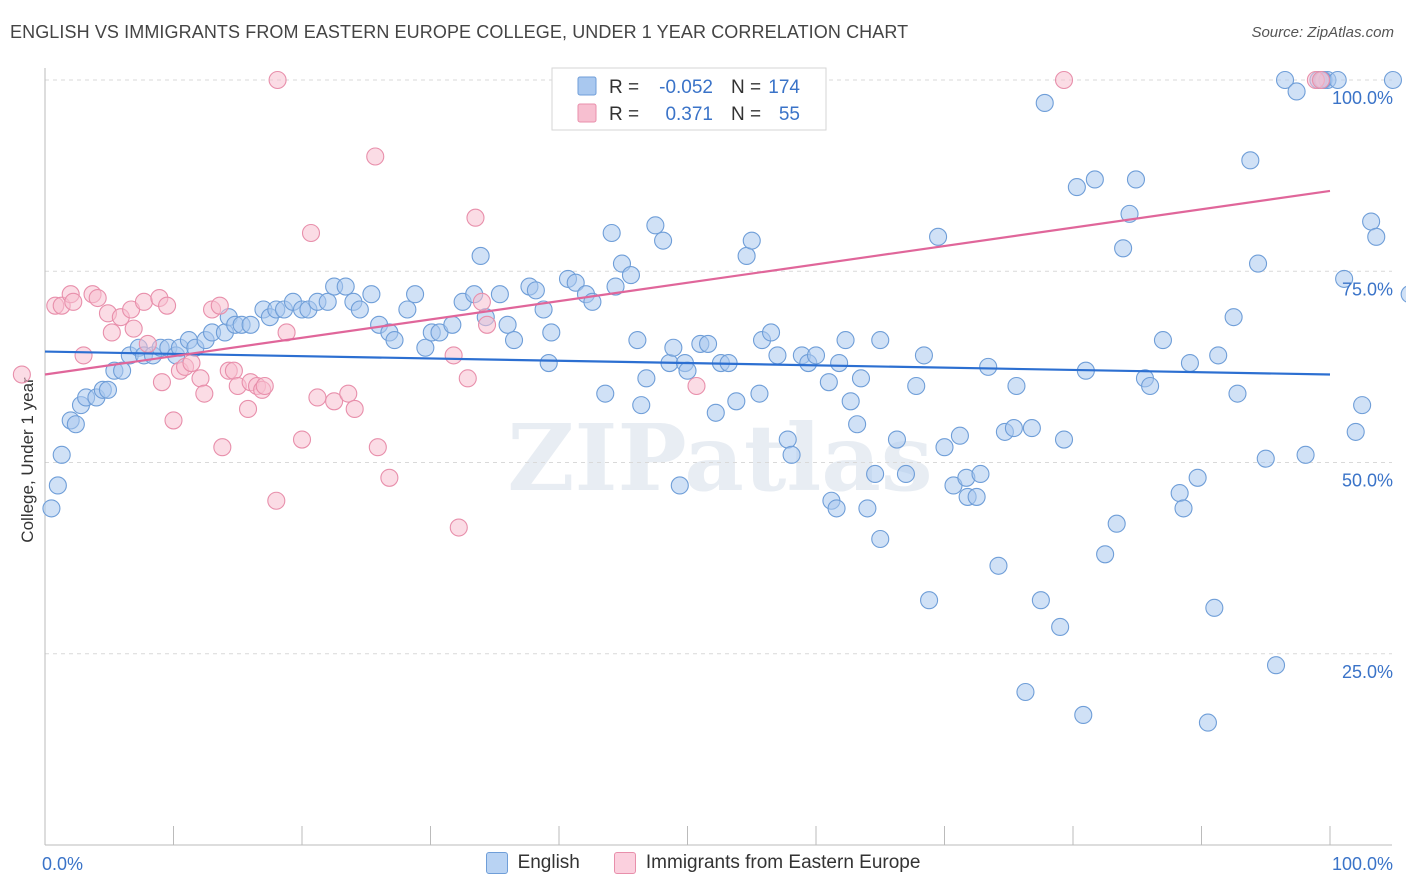  Describe the element at coordinates (587, 113) in the screenshot. I see `immigrants-legend-swatch` at that location.